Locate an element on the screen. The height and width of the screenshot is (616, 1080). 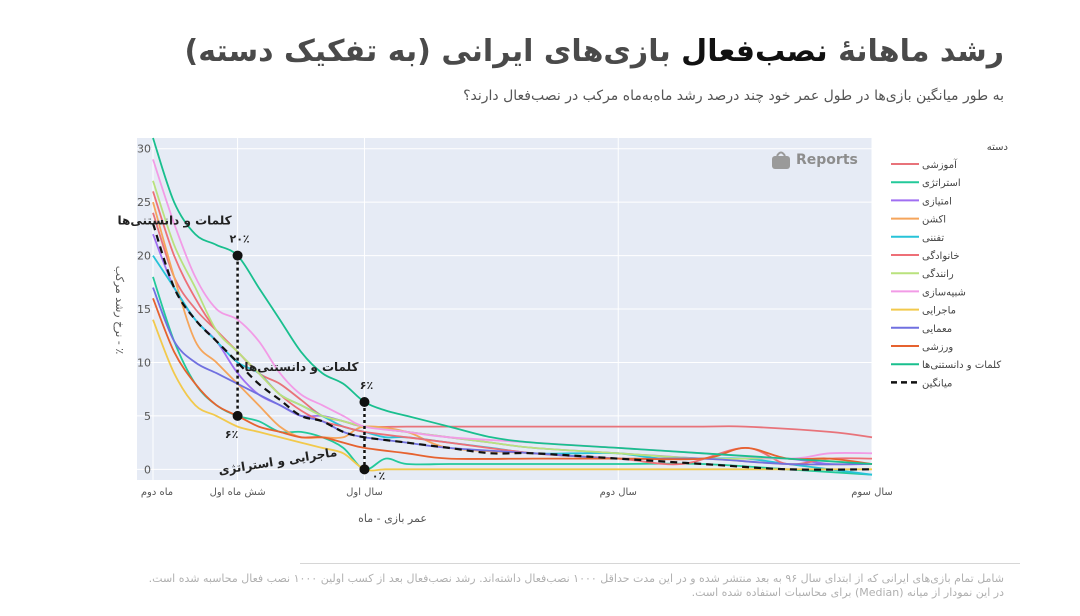
legend-title: دسته is located at coordinates (997, 147).